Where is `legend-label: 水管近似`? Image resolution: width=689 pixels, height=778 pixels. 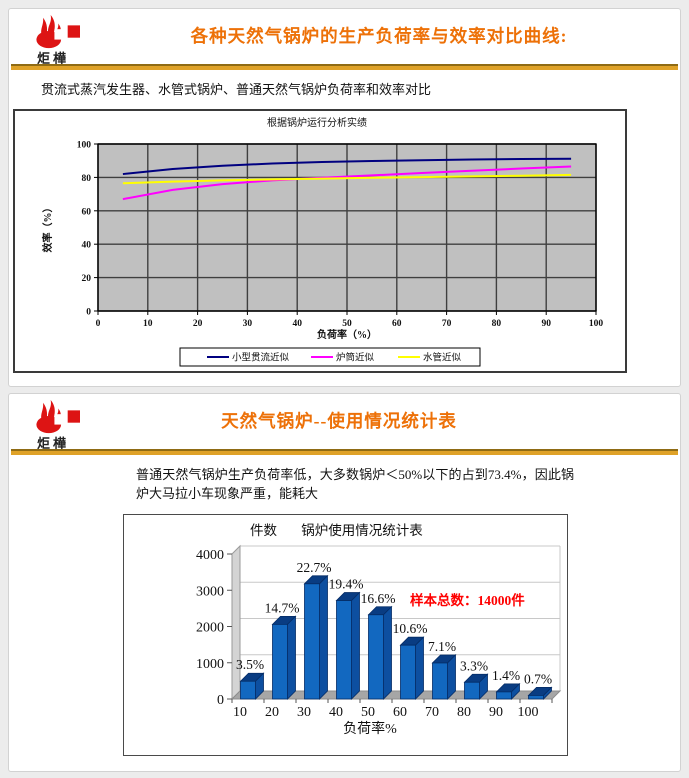 legend-label: 水管近似 is located at coordinates (442, 358).